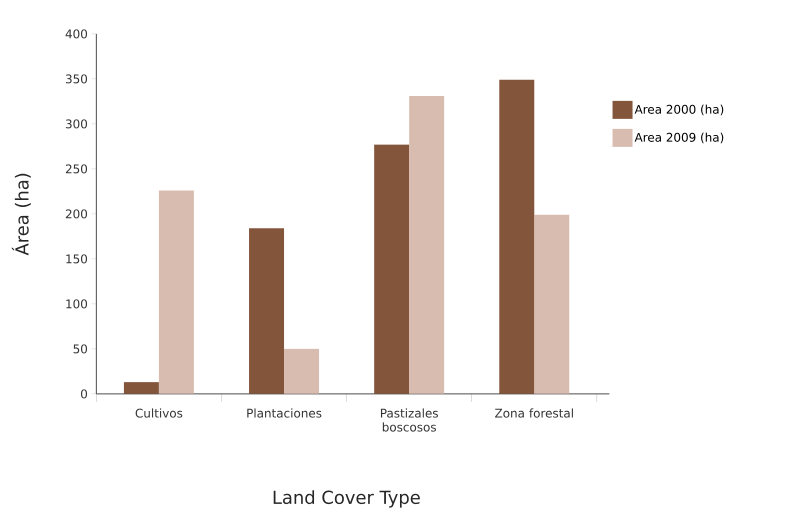 This screenshot has width=790, height=510. I want to click on y-tick-label: 100, so click(77, 303).